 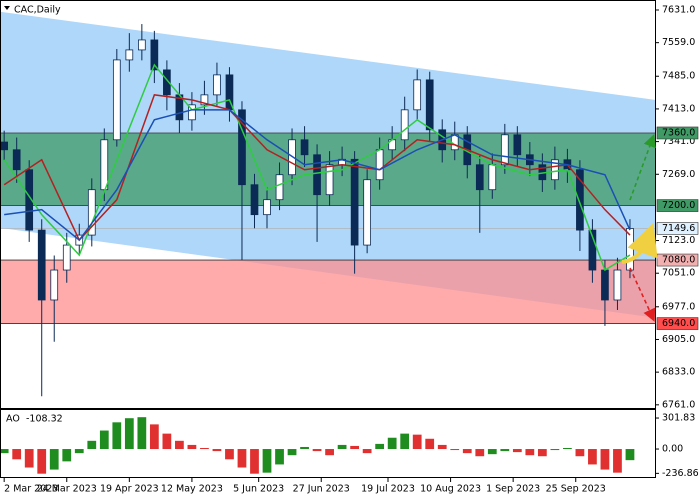 I want to click on x-tick-label: 19 Jul 2023, so click(x=388, y=489).